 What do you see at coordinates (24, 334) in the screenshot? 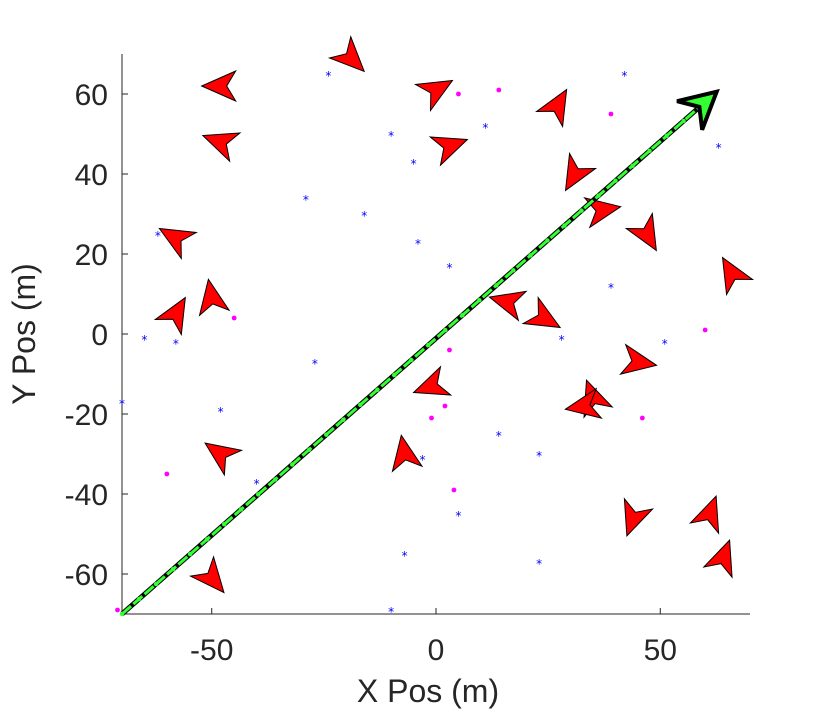
I see `y-axis-title: Y Pos (m)` at bounding box center [24, 334].